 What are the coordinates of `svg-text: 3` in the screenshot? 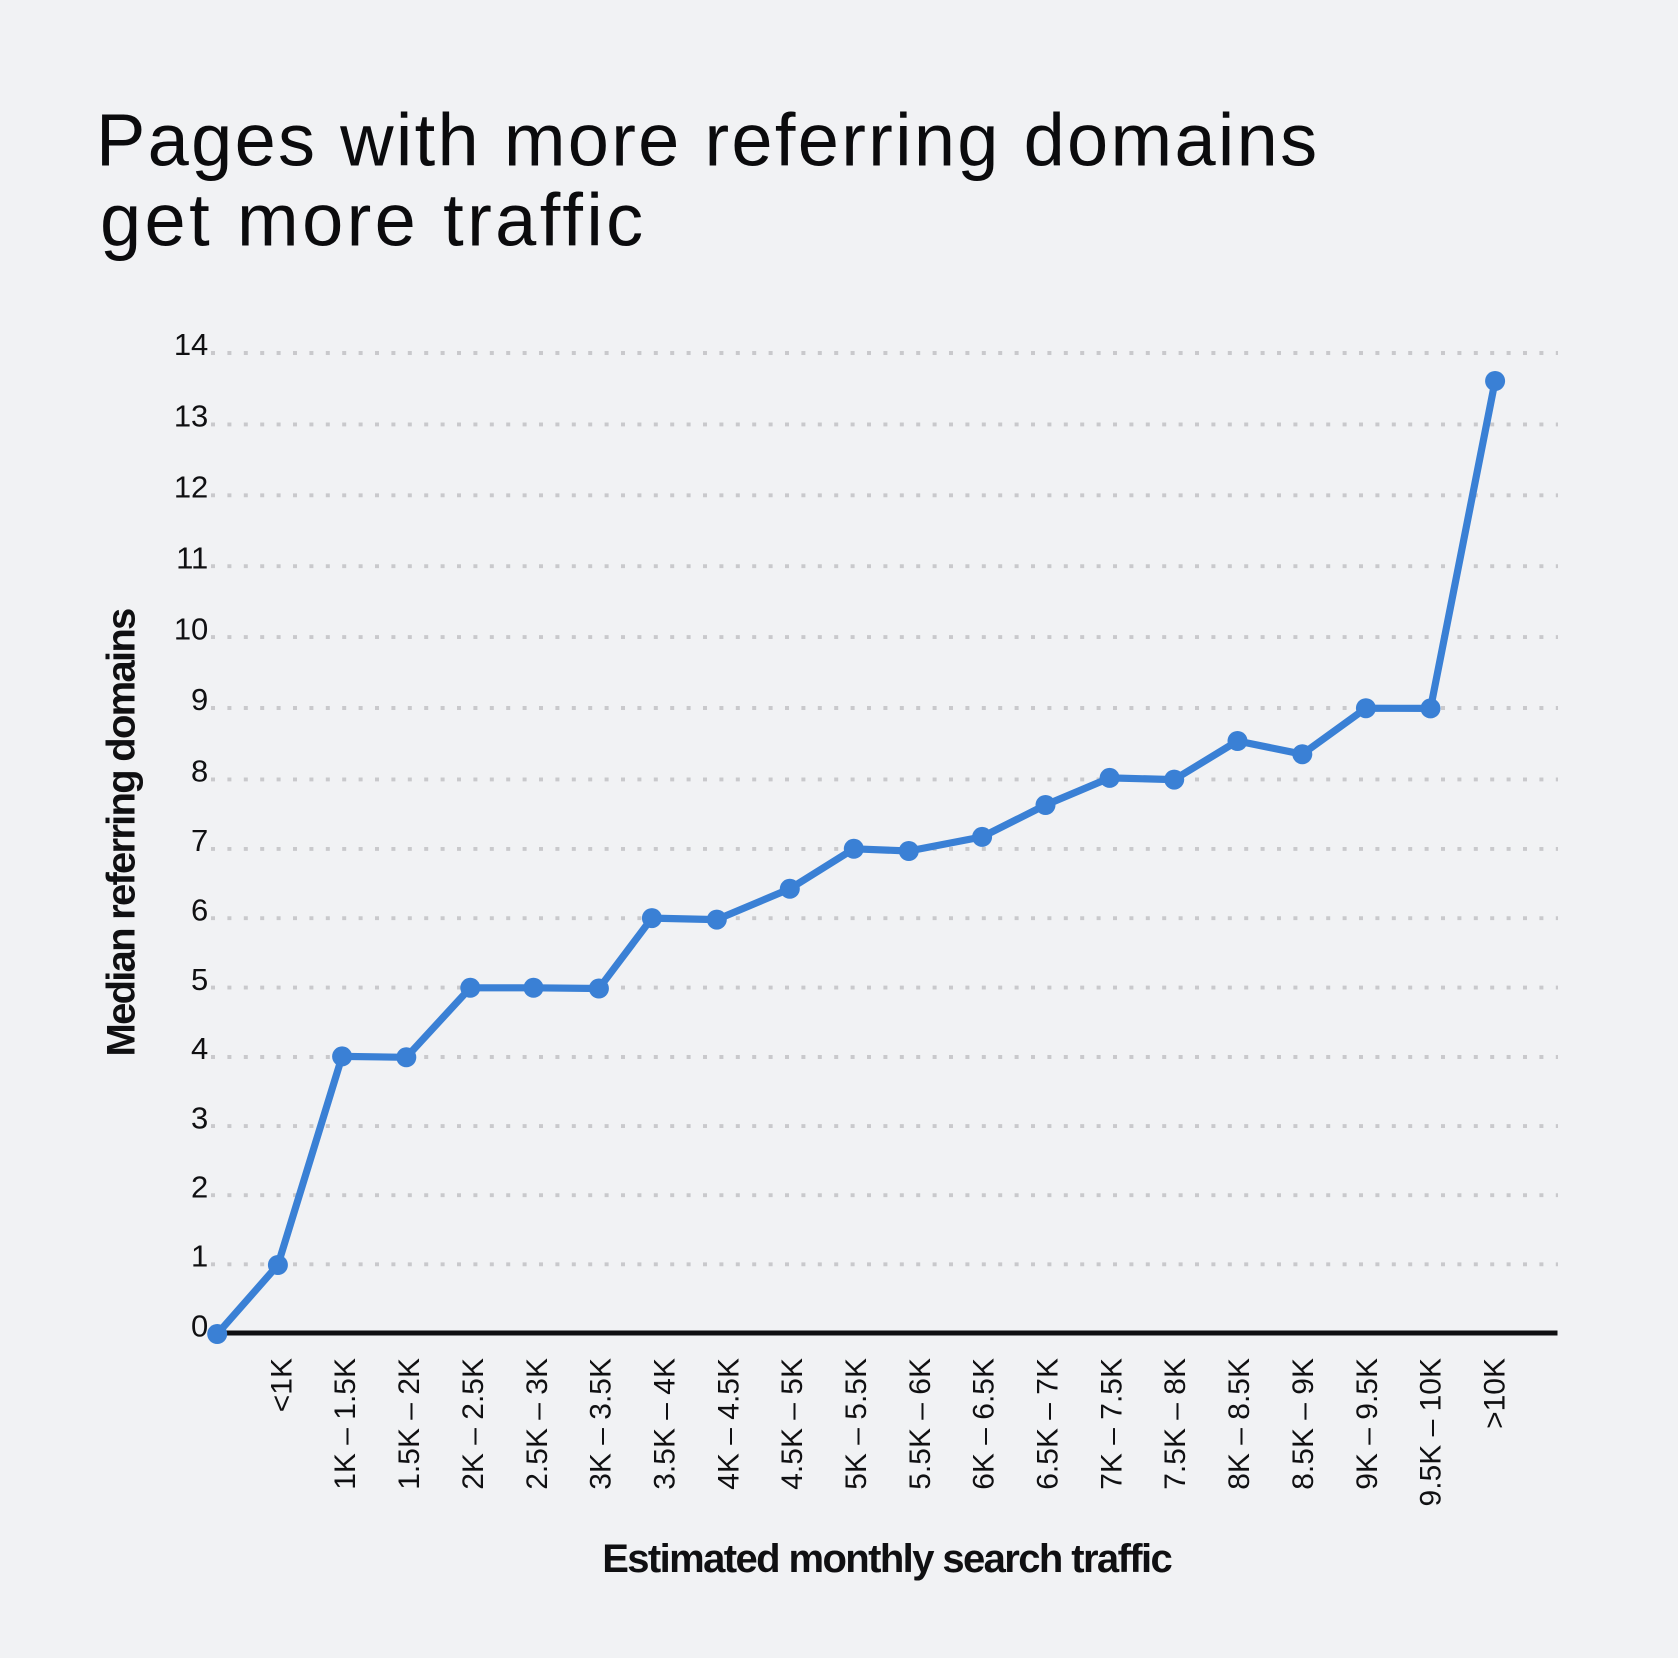 It's located at (199, 1117).